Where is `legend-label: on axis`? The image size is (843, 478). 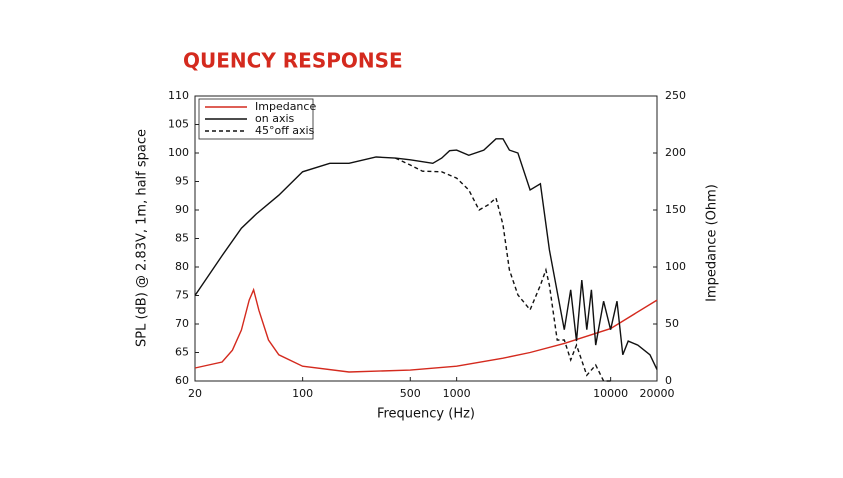 legend-label: on axis is located at coordinates (275, 118).